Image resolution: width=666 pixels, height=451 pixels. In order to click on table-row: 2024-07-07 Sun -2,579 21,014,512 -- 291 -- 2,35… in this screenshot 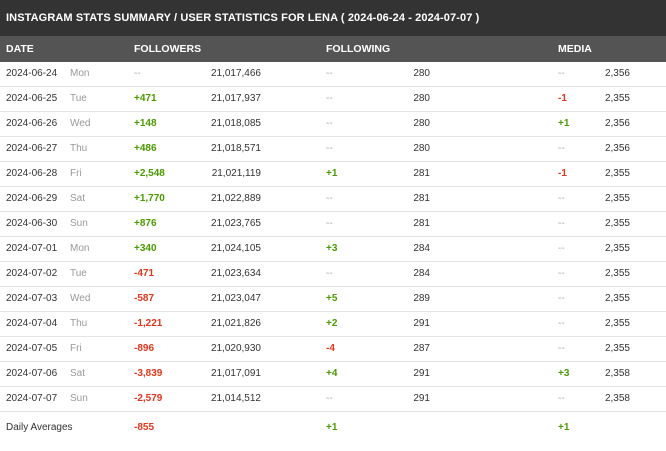, I will do `click(333, 399)`.